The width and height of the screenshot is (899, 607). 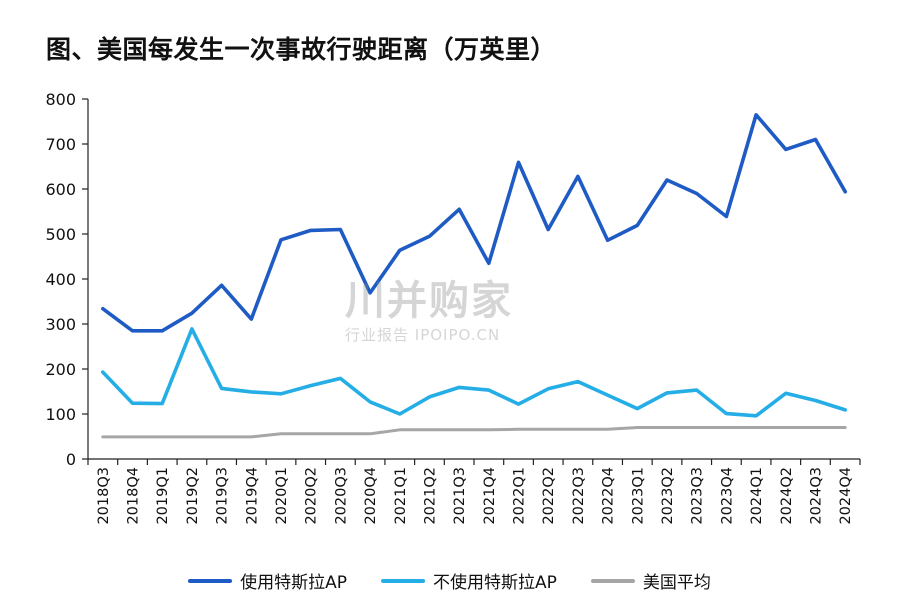 I want to click on x-tick-label: 2022Q4, so click(x=609, y=496).